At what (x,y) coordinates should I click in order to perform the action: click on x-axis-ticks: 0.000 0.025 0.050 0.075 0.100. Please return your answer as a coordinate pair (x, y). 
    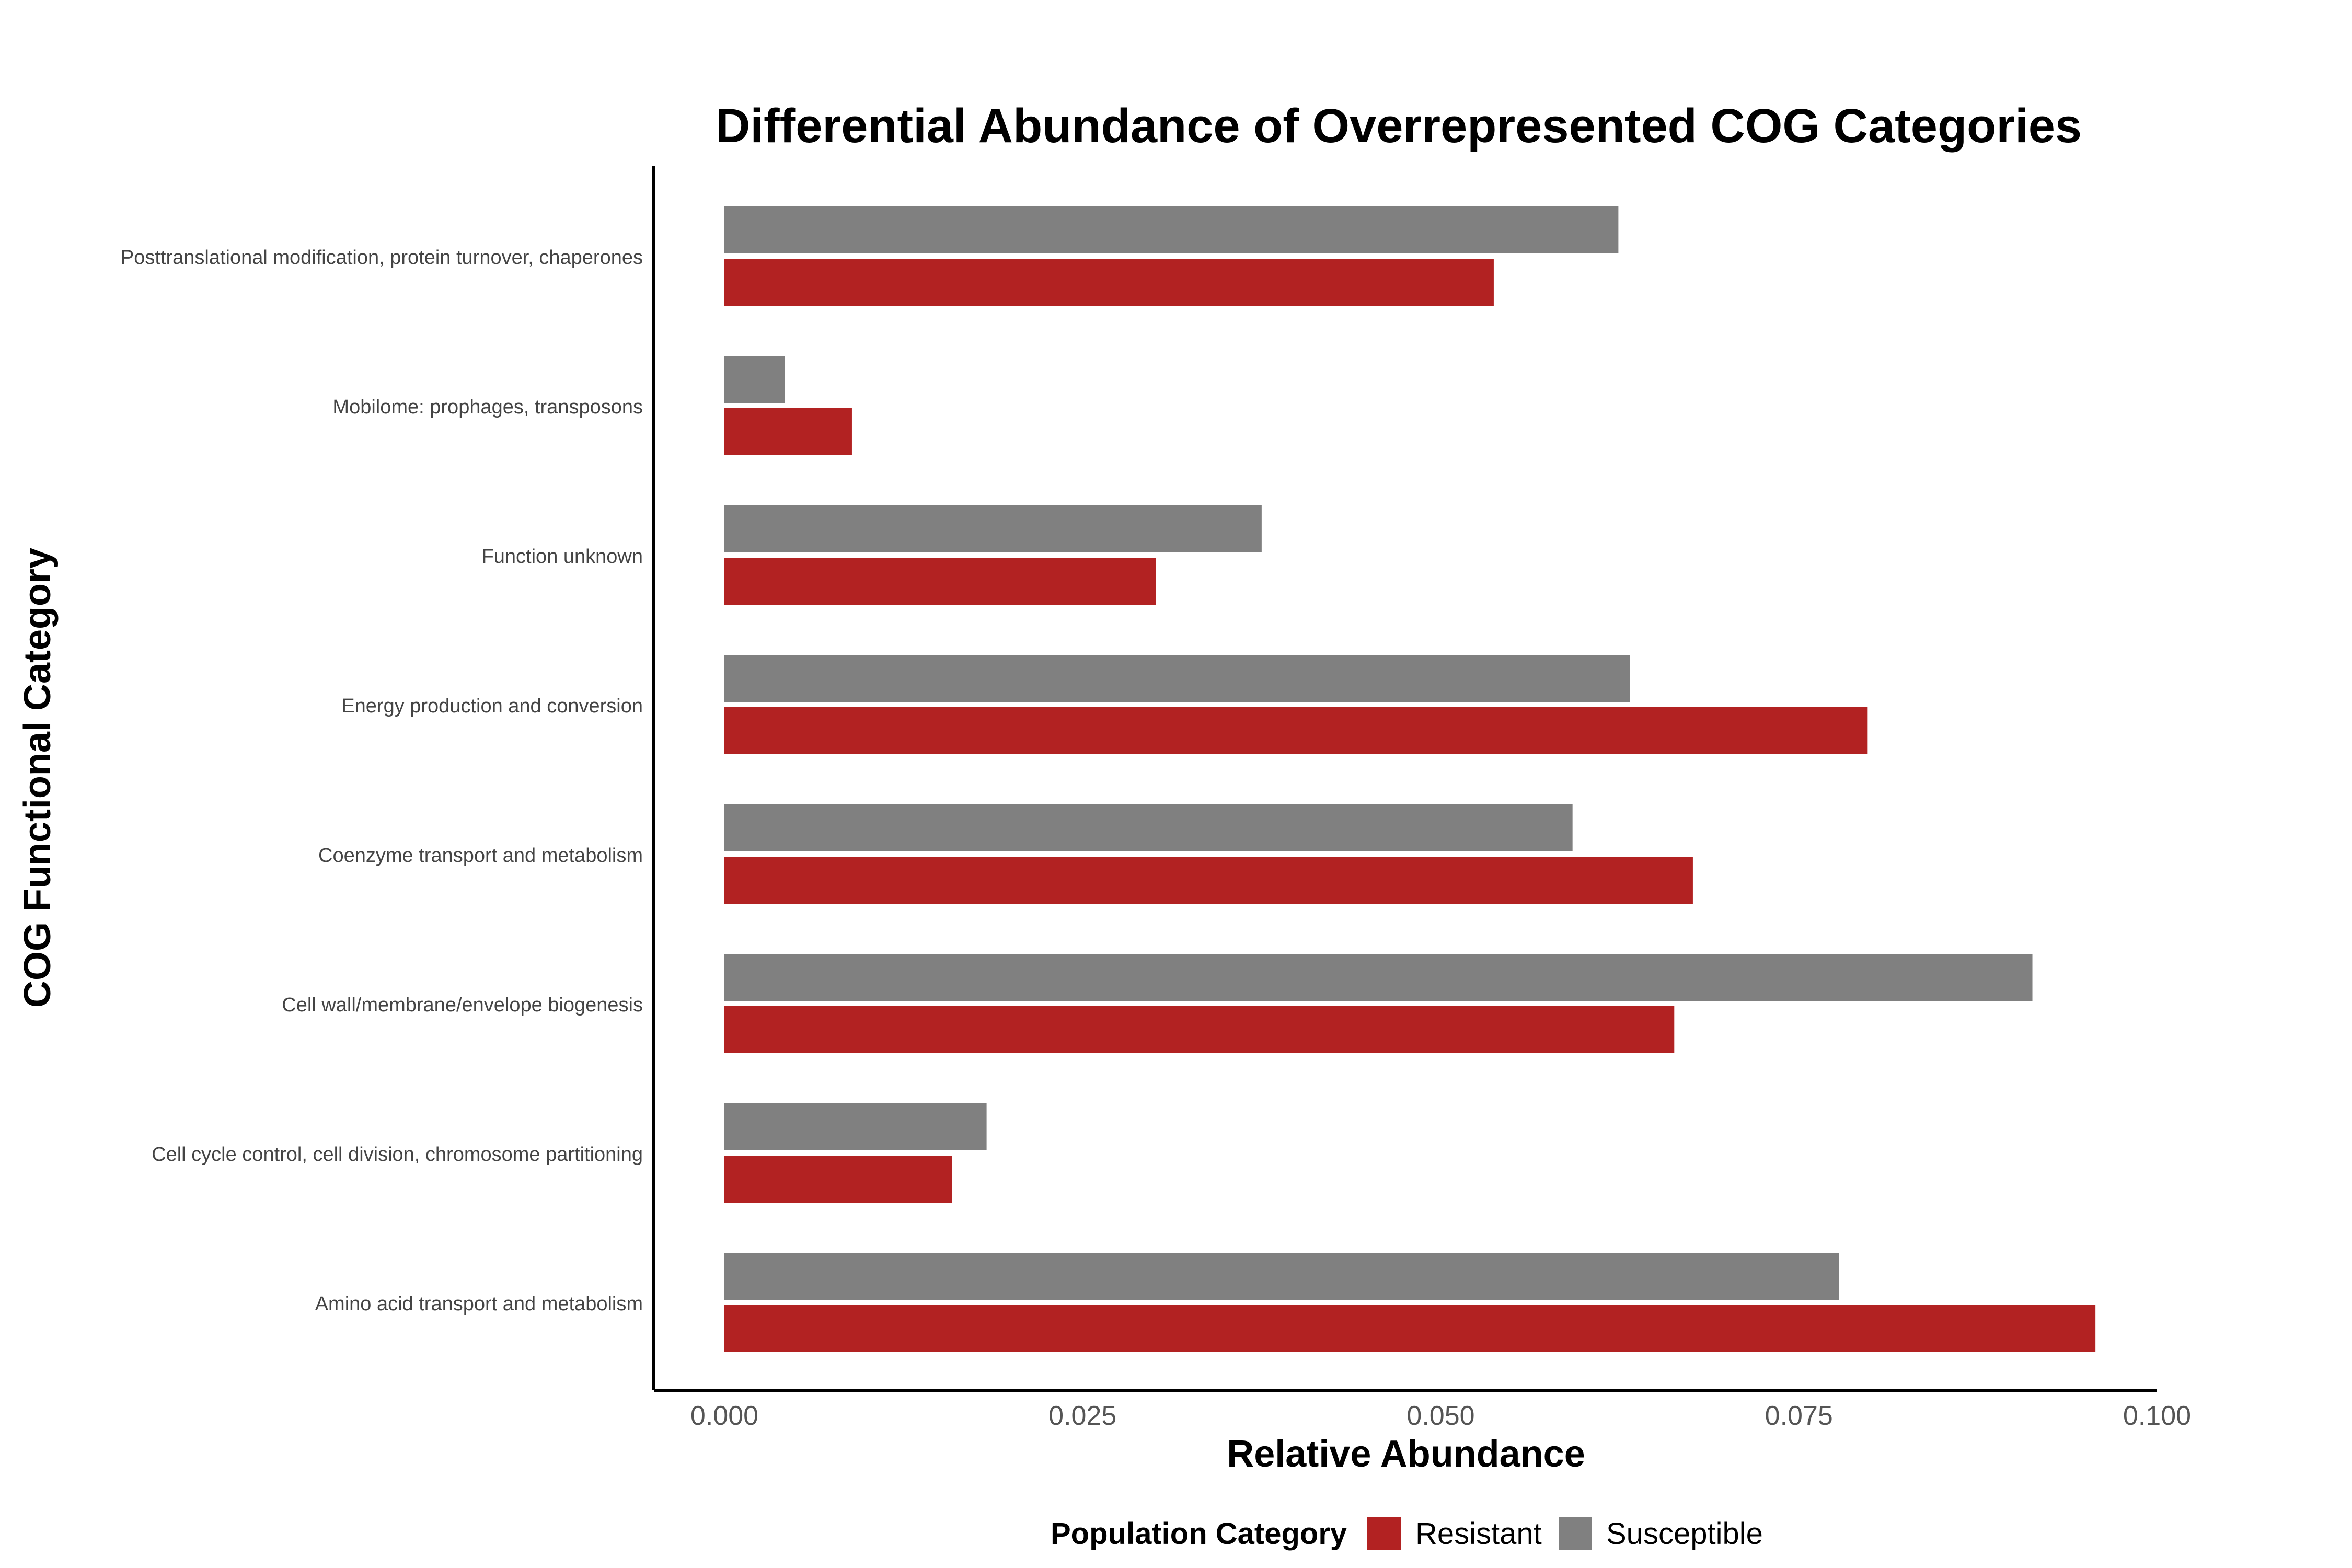
    Looking at the image, I should click on (1440, 1416).